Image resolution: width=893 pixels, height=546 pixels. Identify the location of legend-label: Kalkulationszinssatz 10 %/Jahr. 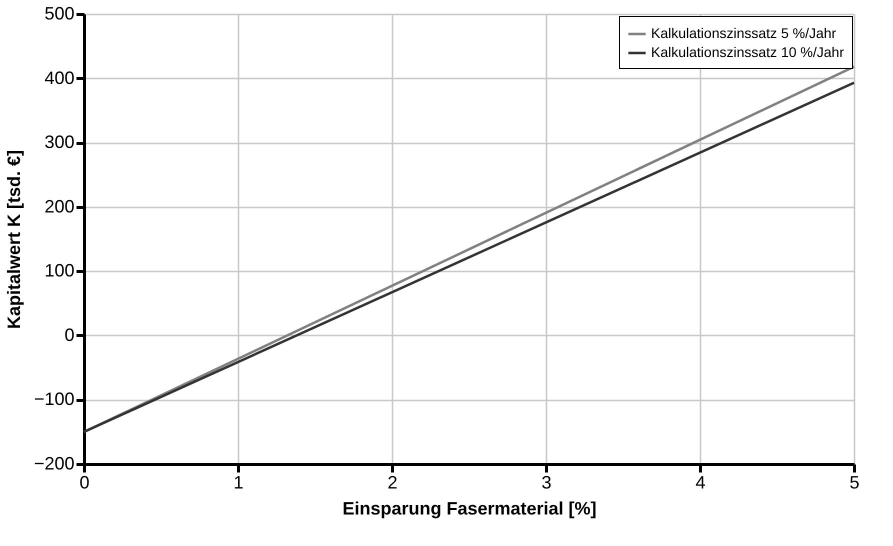
(747, 52).